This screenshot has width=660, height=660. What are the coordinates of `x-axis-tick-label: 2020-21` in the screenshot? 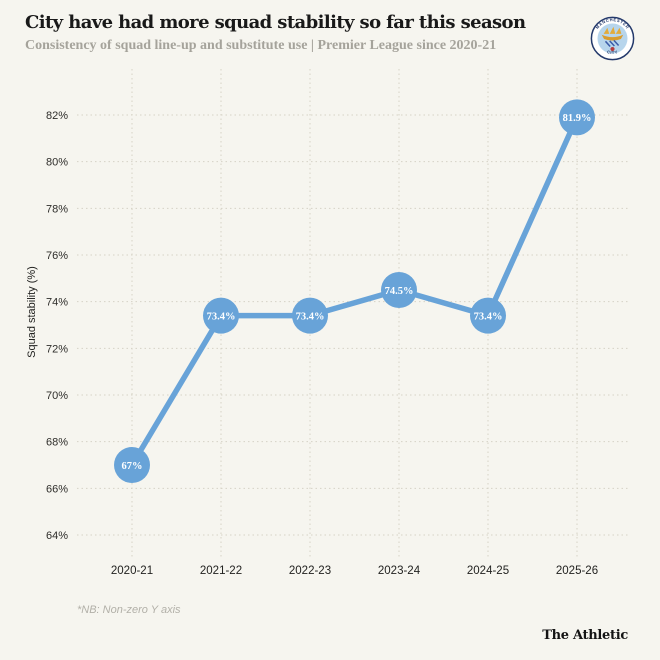 It's located at (132, 571).